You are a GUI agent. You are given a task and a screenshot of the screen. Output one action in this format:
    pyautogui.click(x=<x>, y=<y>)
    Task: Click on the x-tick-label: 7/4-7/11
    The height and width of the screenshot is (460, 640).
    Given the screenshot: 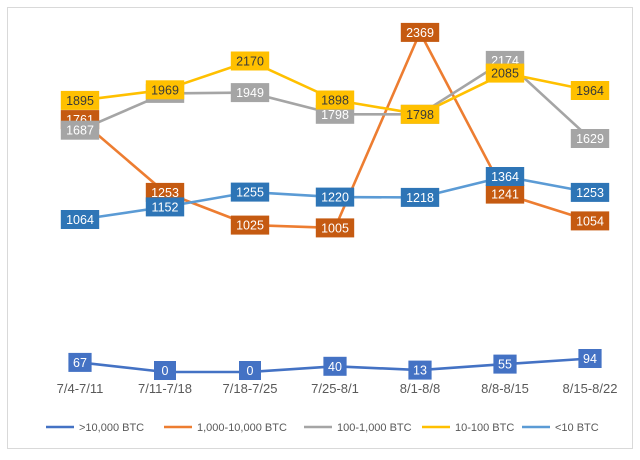 What is the action you would take?
    pyautogui.click(x=80, y=388)
    